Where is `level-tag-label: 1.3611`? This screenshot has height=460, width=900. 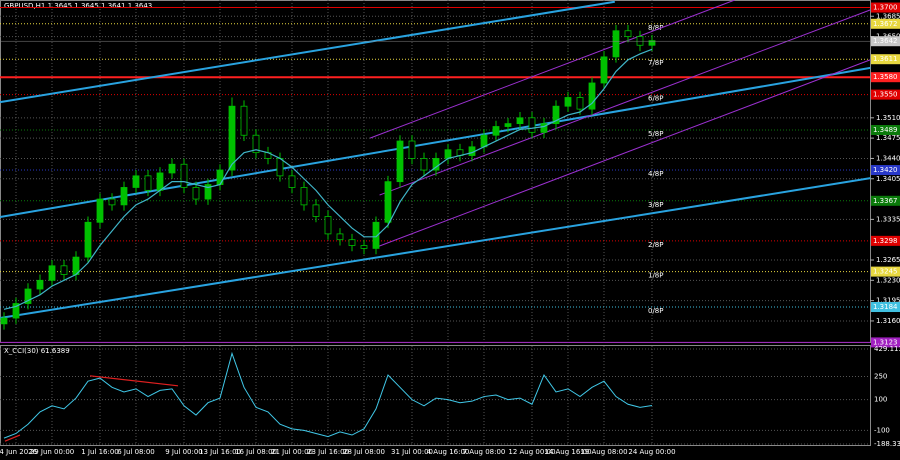 level-tag-label: 1.3611 is located at coordinates (885, 59).